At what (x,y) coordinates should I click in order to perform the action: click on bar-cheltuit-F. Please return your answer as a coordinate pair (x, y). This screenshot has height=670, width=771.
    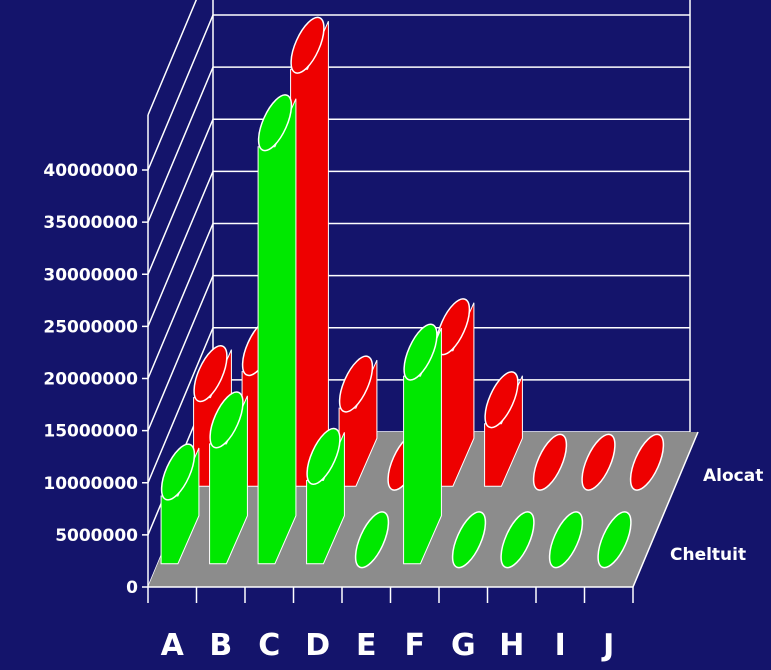
    Looking at the image, I should click on (422, 444).